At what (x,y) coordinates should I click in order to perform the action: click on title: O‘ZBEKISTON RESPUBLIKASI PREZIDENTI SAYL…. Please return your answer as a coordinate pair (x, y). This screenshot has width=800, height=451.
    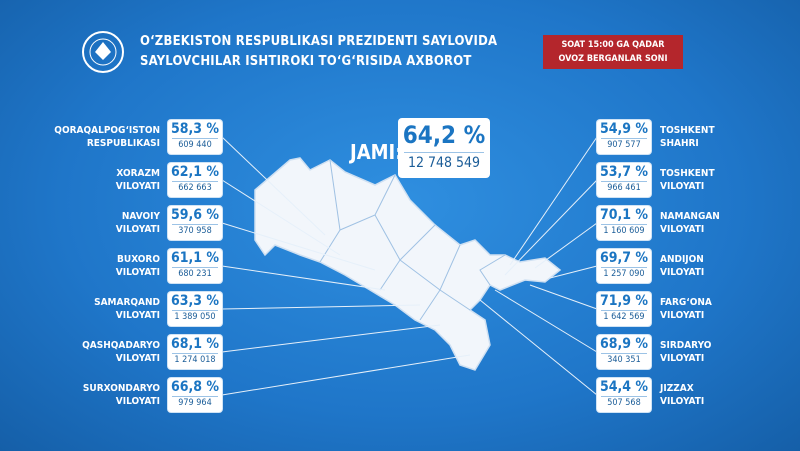
    Looking at the image, I should click on (318, 52).